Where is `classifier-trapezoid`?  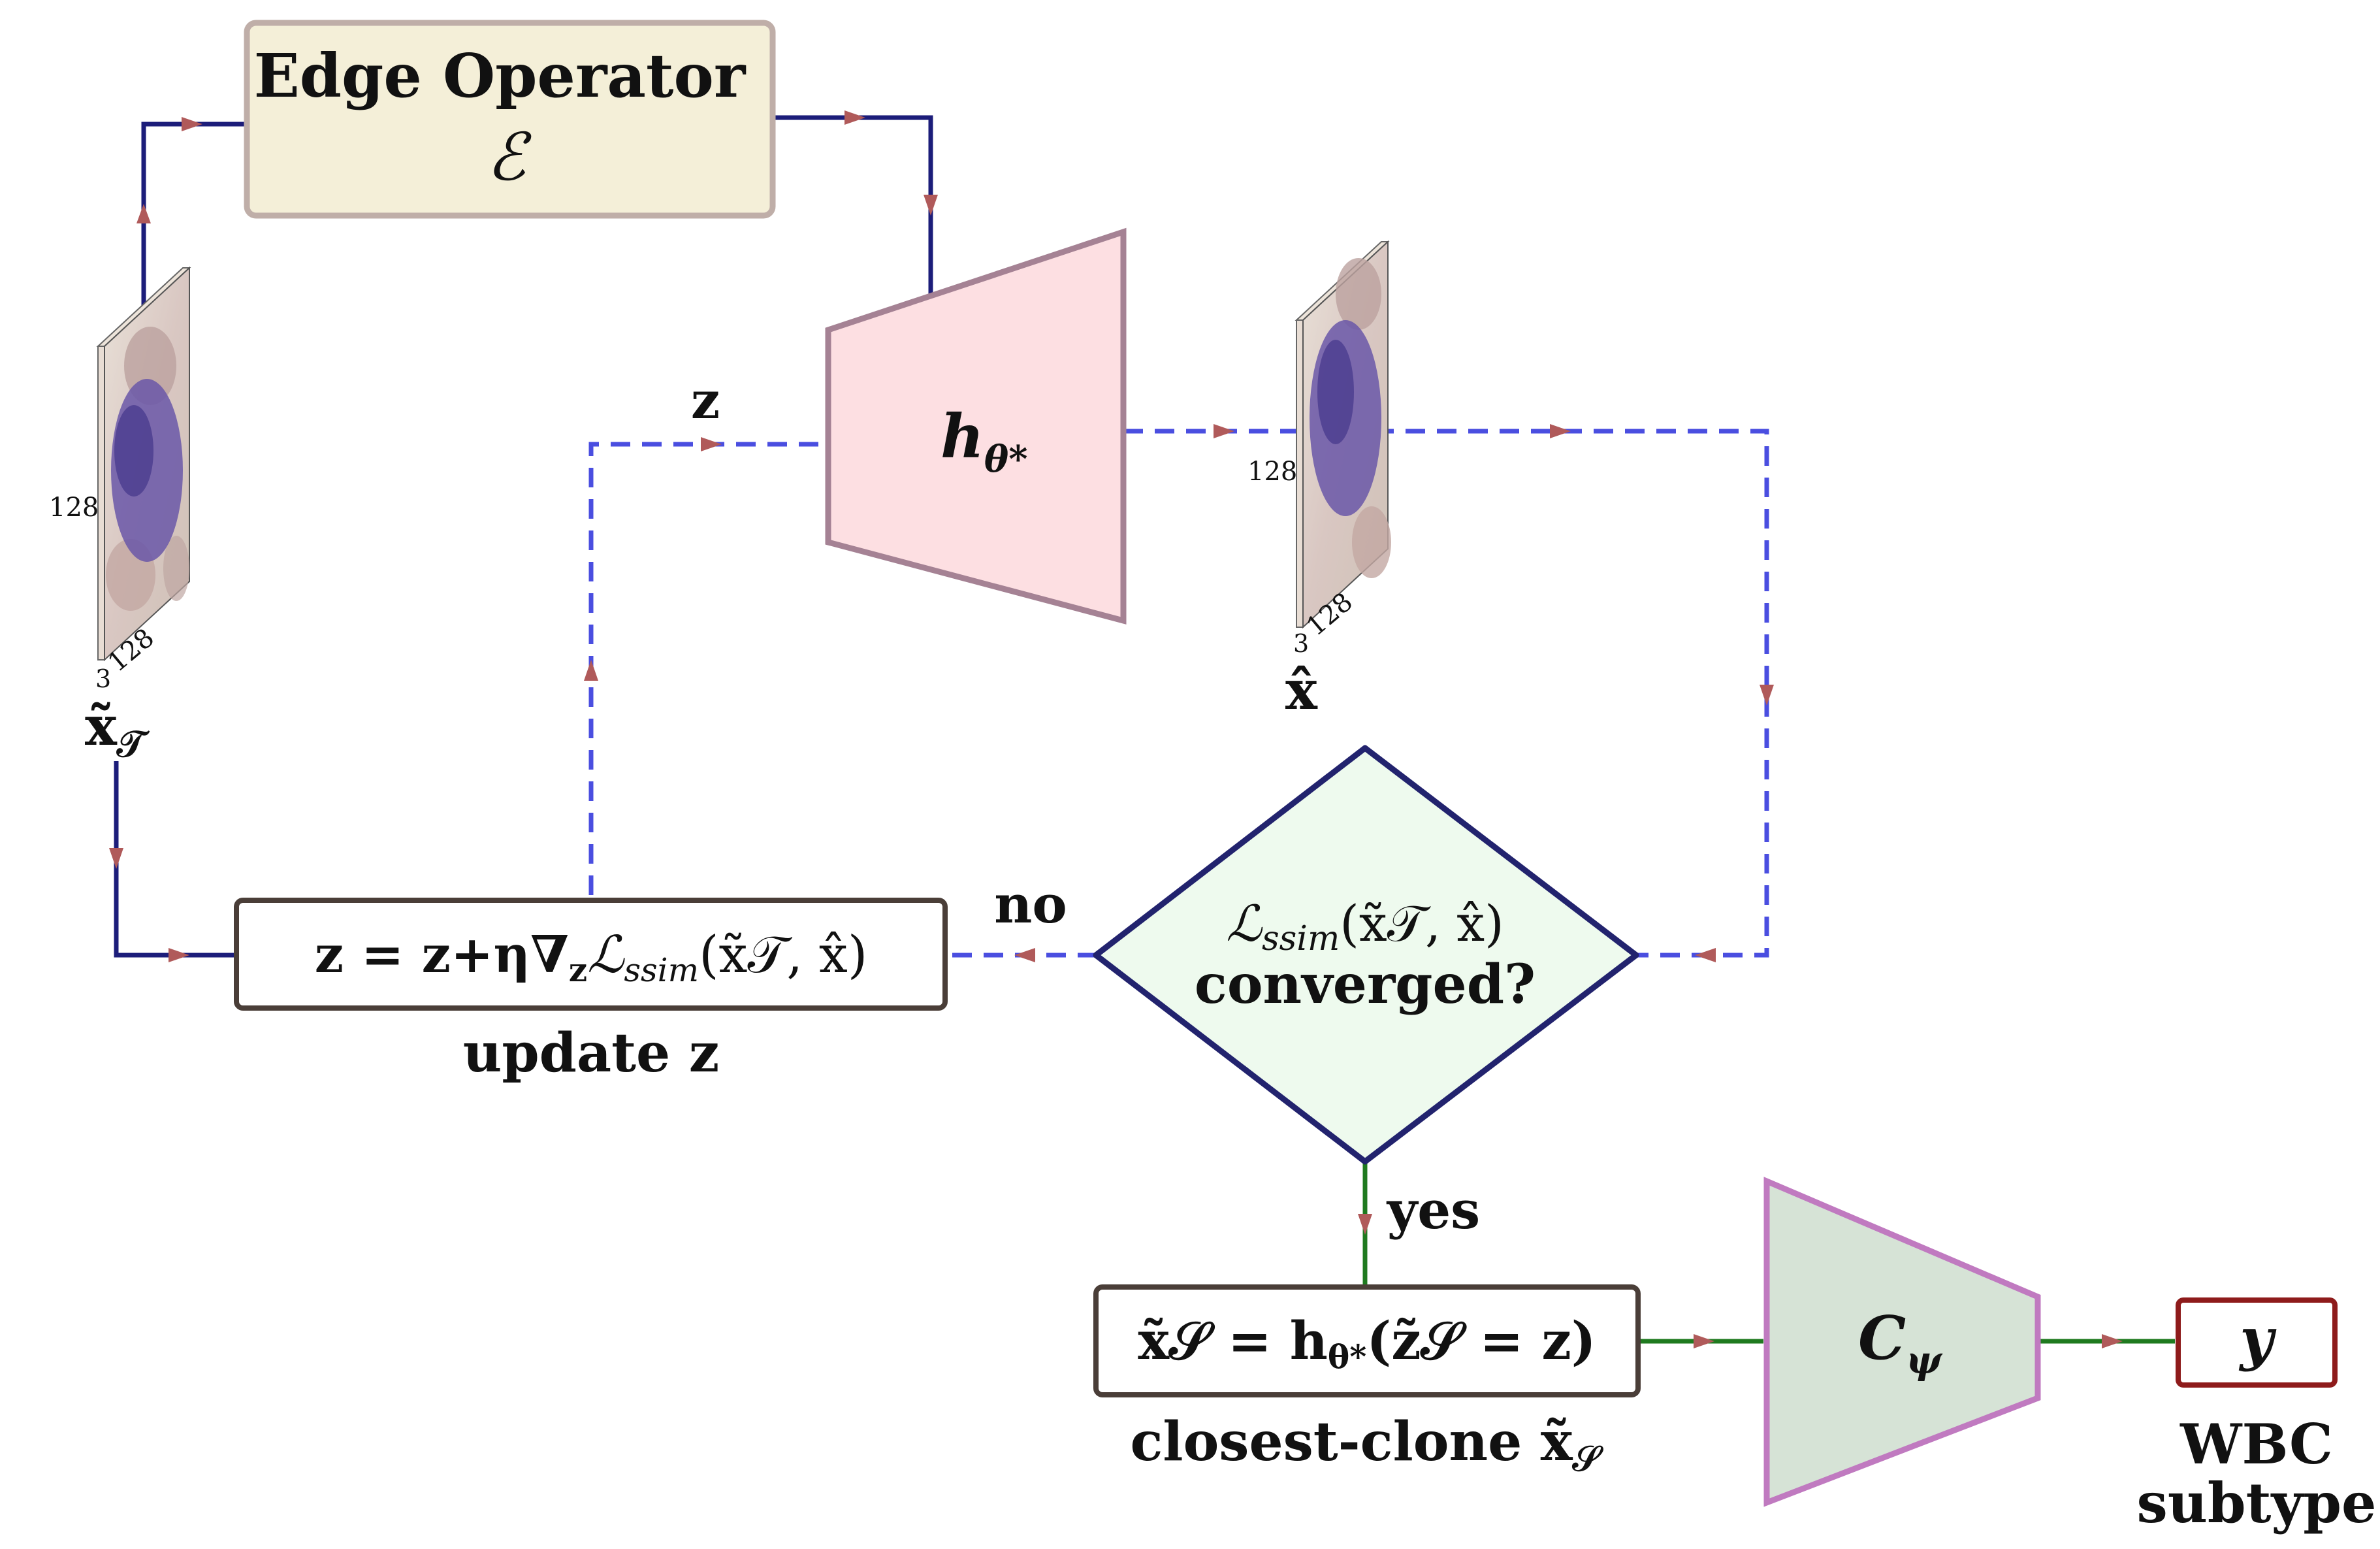 classifier-trapezoid is located at coordinates (1902, 1342).